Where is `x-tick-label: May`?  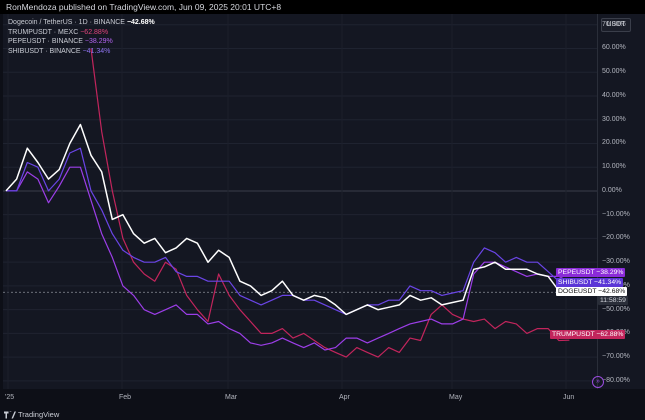
x-tick-label: May is located at coordinates (456, 397).